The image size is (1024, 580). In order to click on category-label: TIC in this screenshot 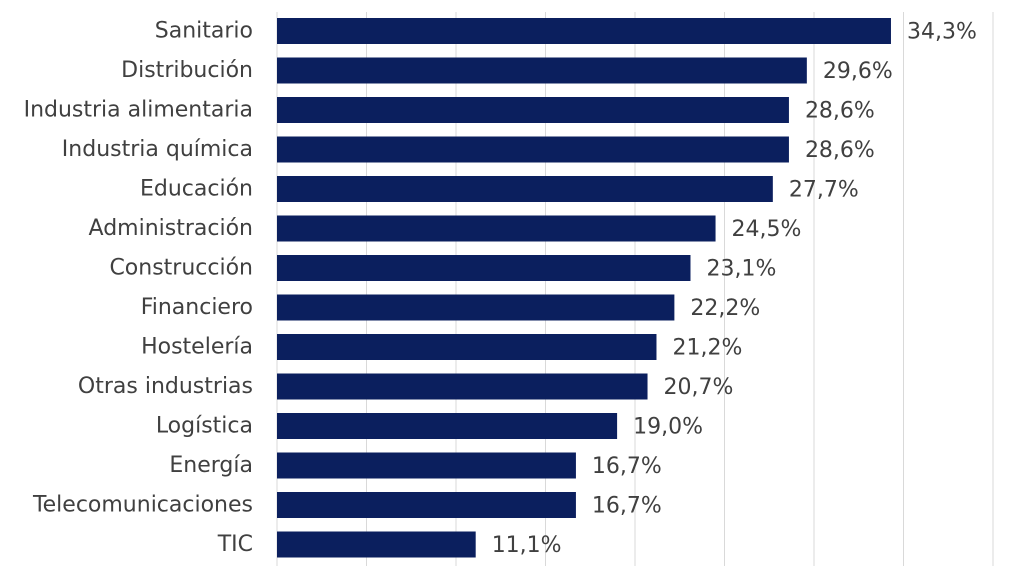, I will do `click(235, 544)`.